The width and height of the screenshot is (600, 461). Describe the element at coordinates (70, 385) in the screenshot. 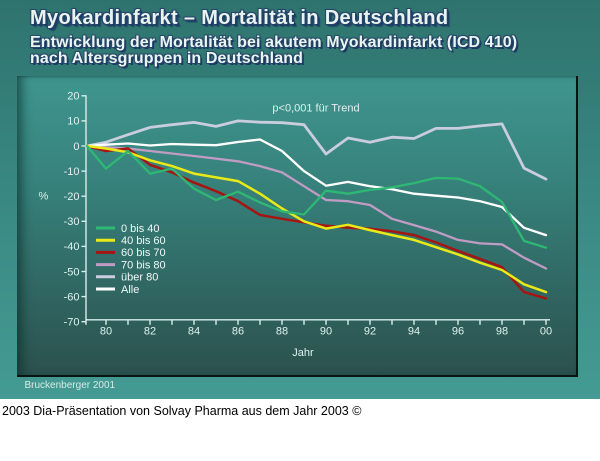

I see `svg-text: Bruckenberger 2001` at that location.